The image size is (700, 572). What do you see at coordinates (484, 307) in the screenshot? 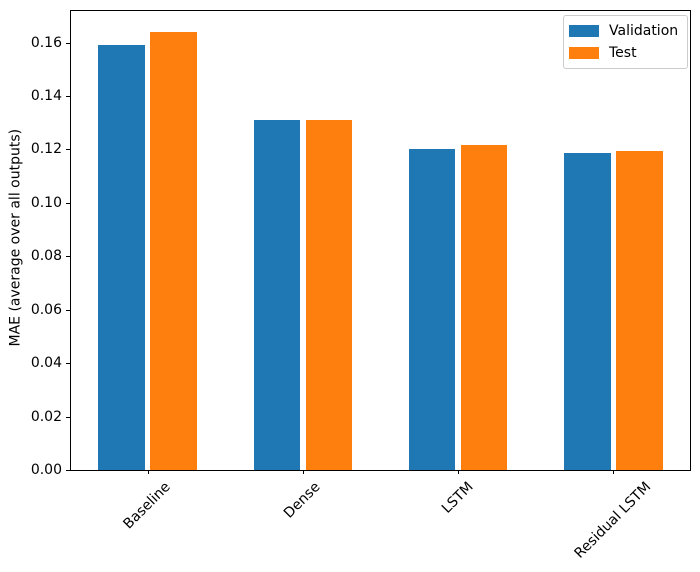
I see `bar-test-lstm` at bounding box center [484, 307].